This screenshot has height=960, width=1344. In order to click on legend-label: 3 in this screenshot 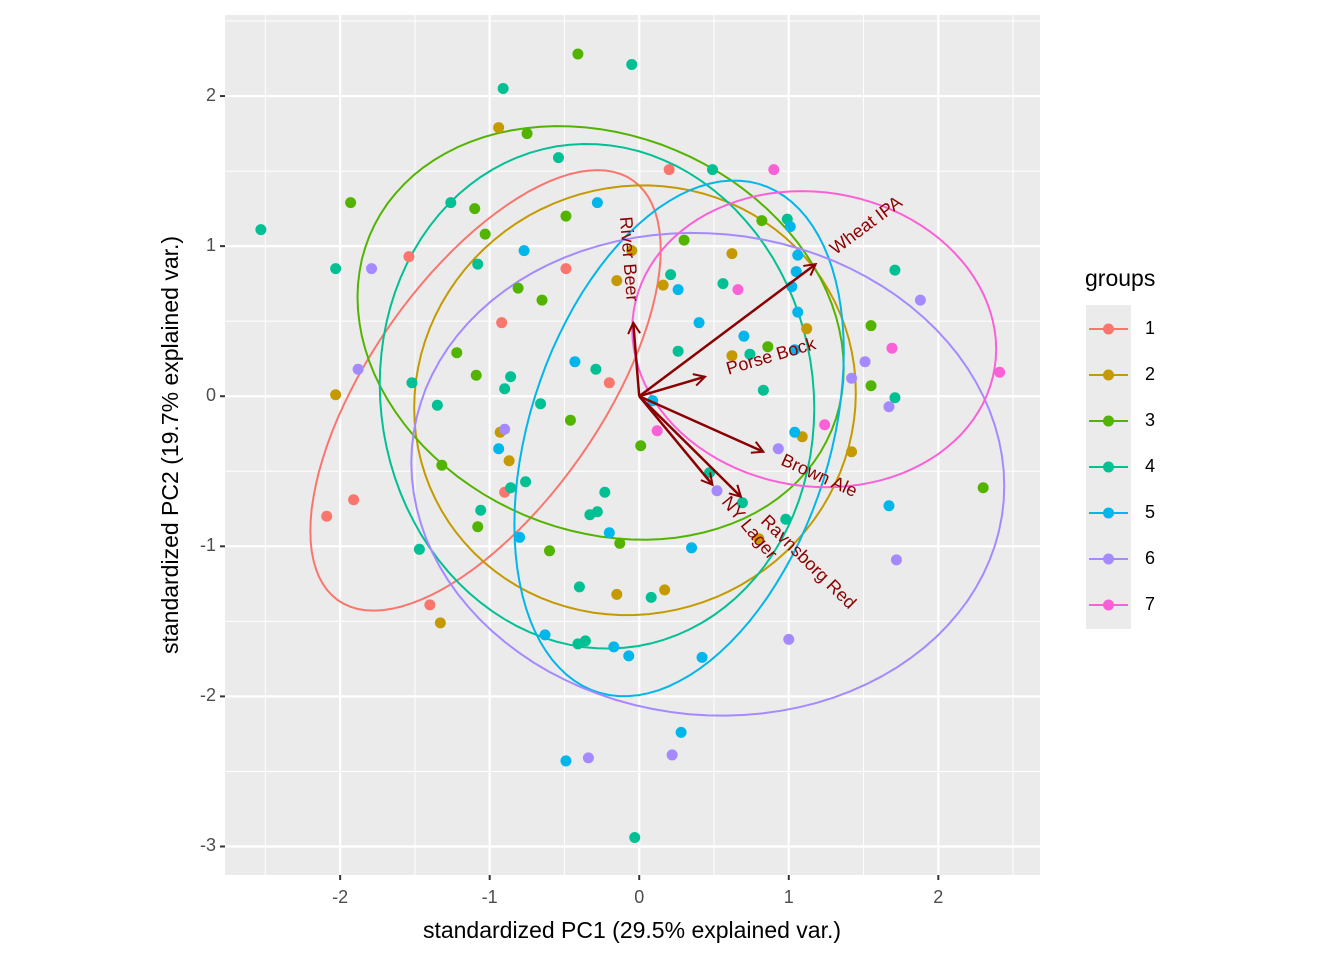, I will do `click(1150, 420)`.